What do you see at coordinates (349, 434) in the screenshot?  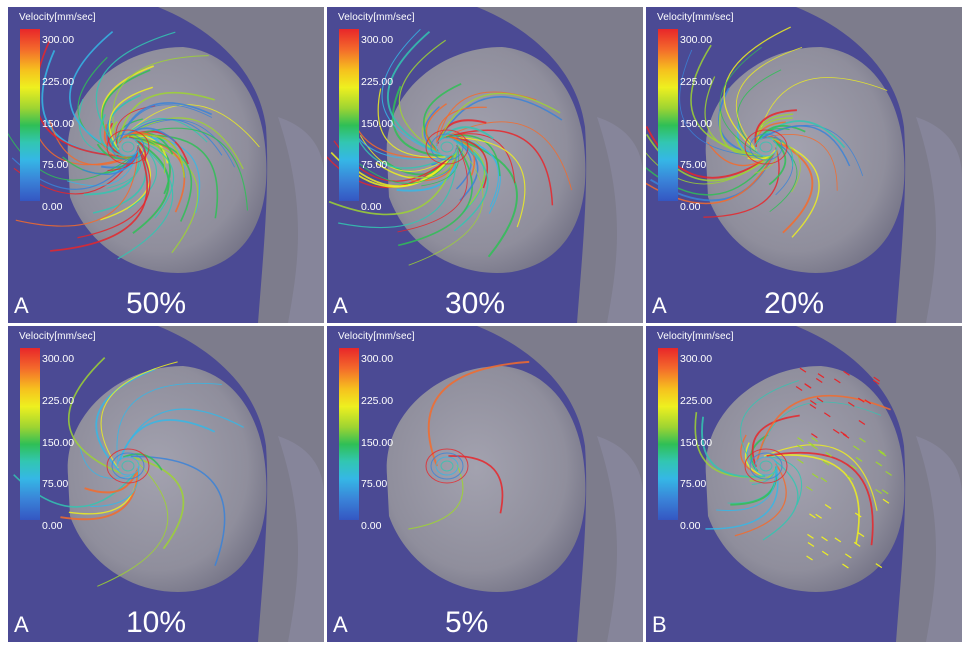 I see `velocity-colorbar` at bounding box center [349, 434].